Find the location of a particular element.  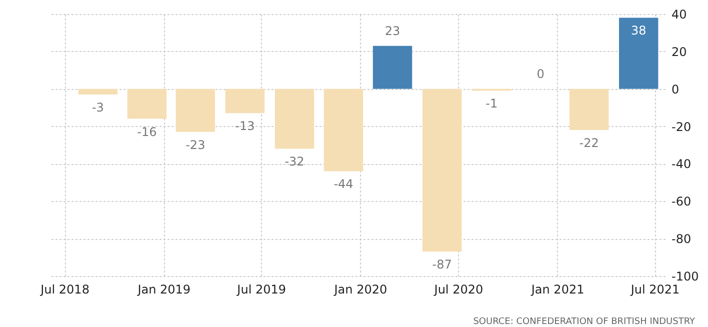

x-tick-label: Jan 2019 is located at coordinates (163, 289).